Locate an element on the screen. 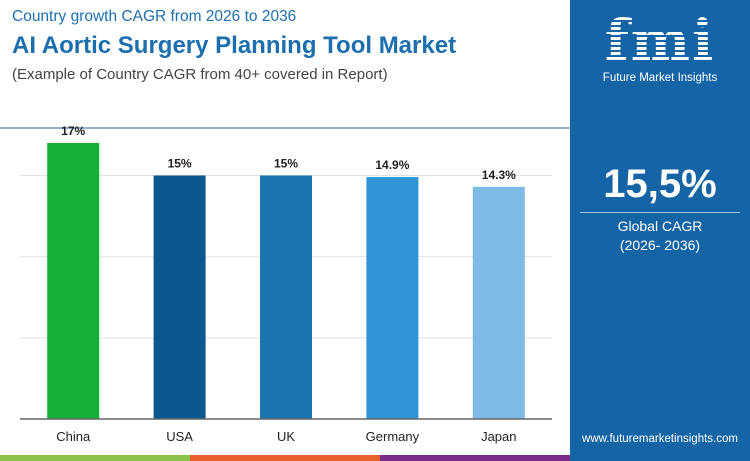 The height and width of the screenshot is (461, 750). bar-germany is located at coordinates (392, 298).